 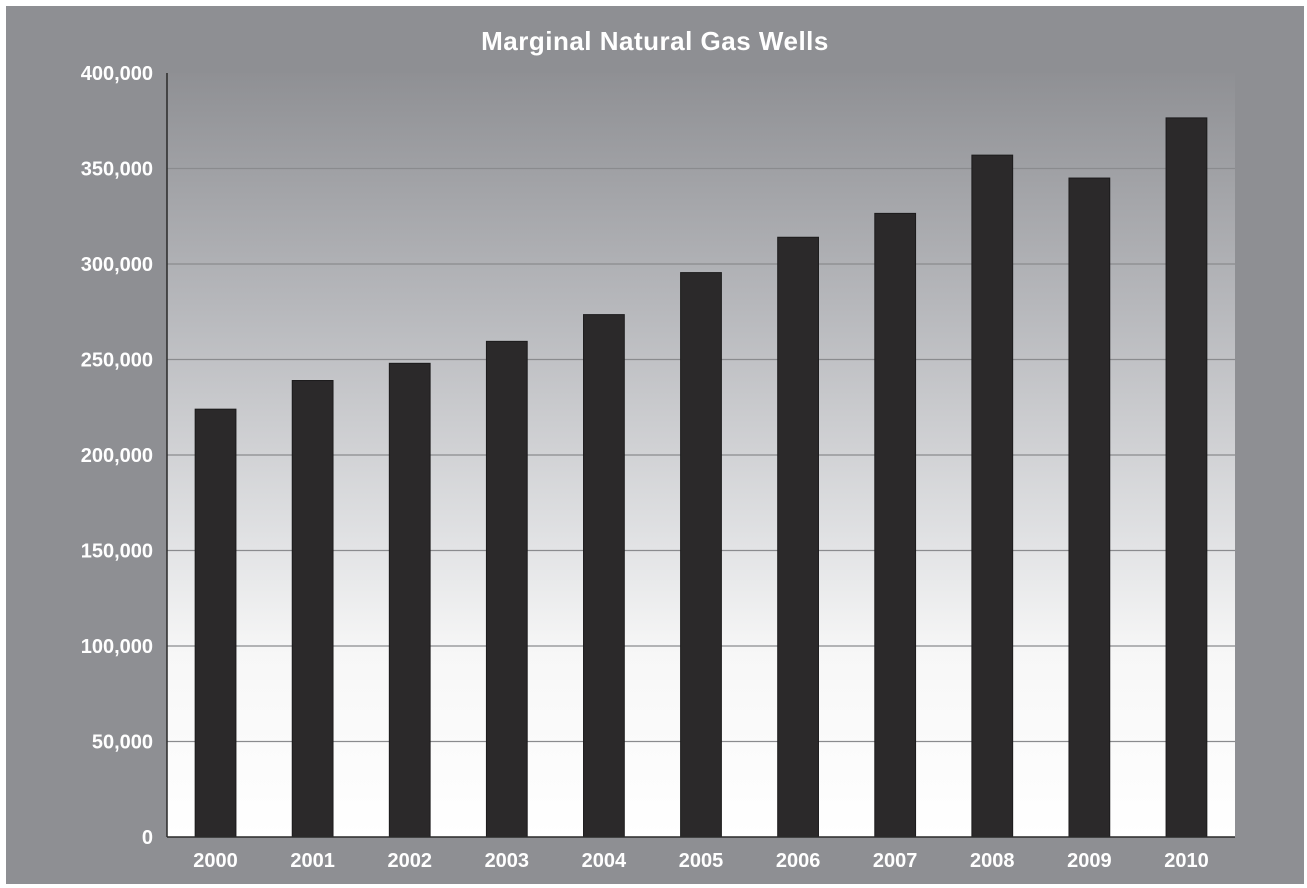 What do you see at coordinates (798, 861) in the screenshot?
I see `x-tick-label: 2006` at bounding box center [798, 861].